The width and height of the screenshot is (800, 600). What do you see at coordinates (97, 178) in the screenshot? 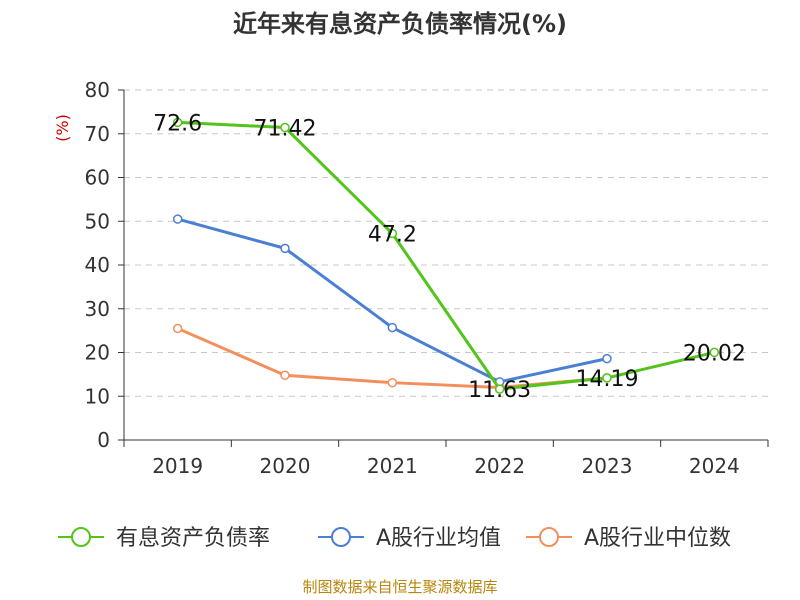
I see `y-tick-label: 60` at bounding box center [97, 178].